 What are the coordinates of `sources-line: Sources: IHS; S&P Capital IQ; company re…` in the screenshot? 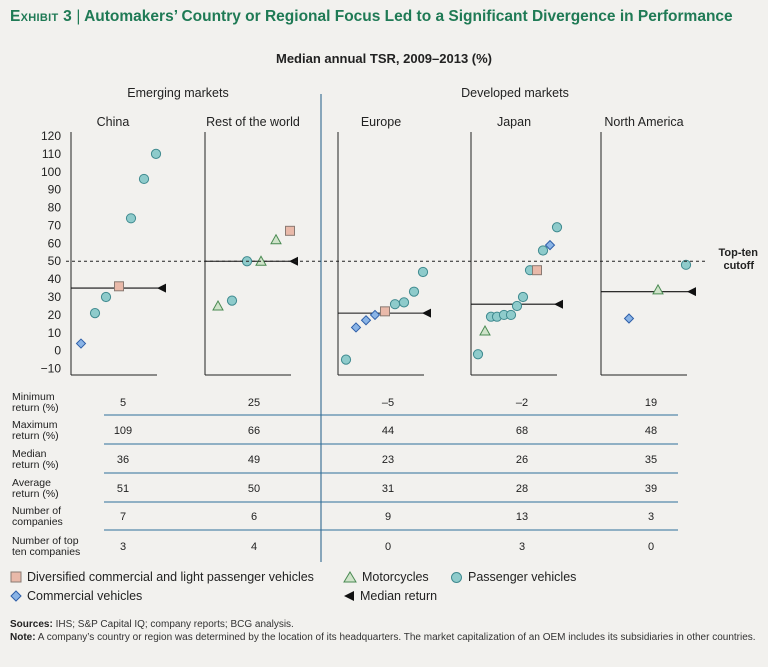 It's located at (152, 624).